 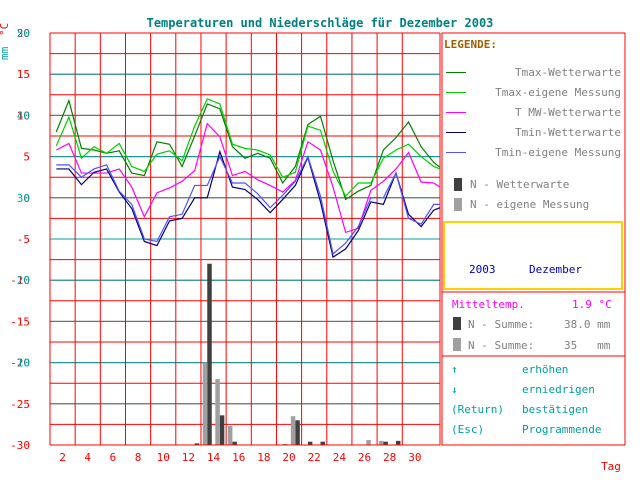 I want to click on y-tick-temp: 15, so click(x=23, y=74).